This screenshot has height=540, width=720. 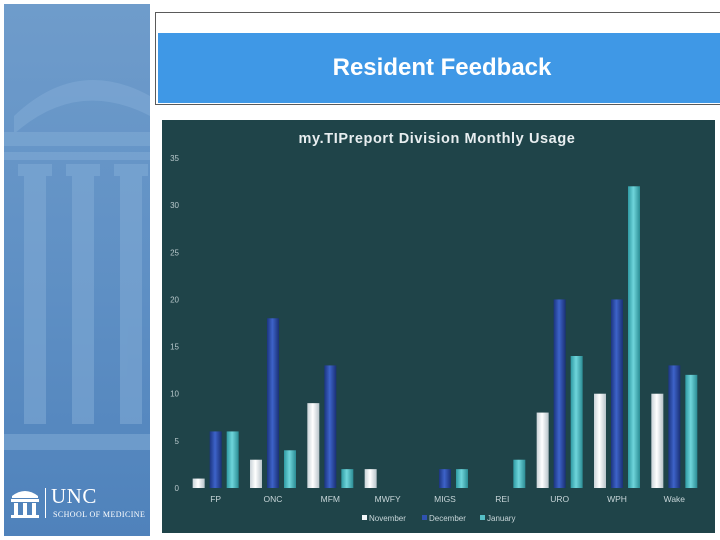 What do you see at coordinates (174, 347) in the screenshot?
I see `y-tick-label: 15` at bounding box center [174, 347].